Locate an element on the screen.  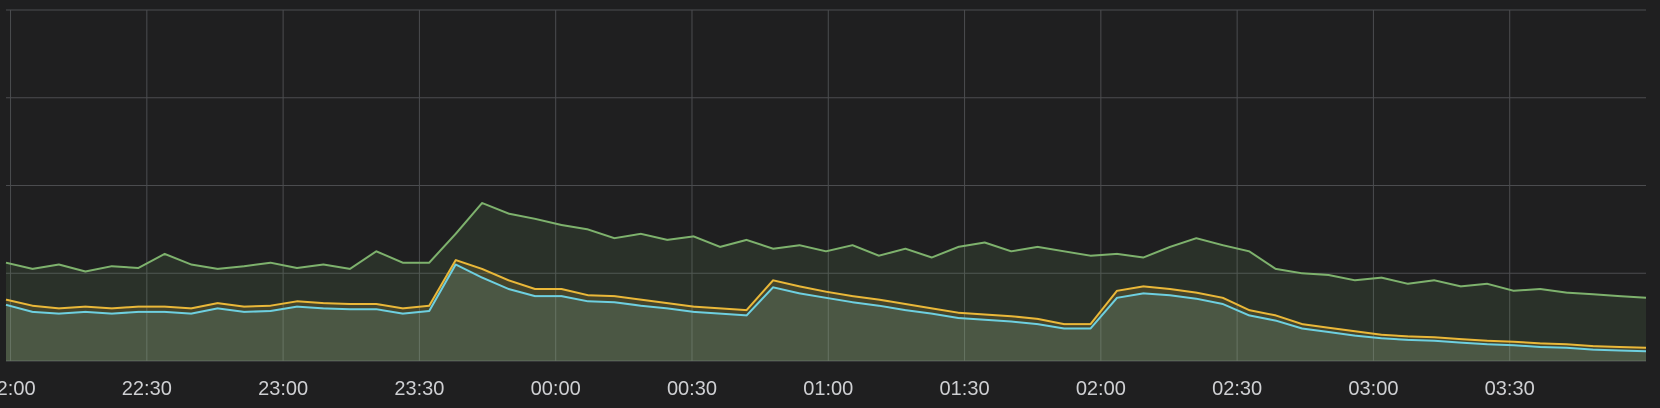
x-tick-label: 02:30 is located at coordinates (1237, 389).